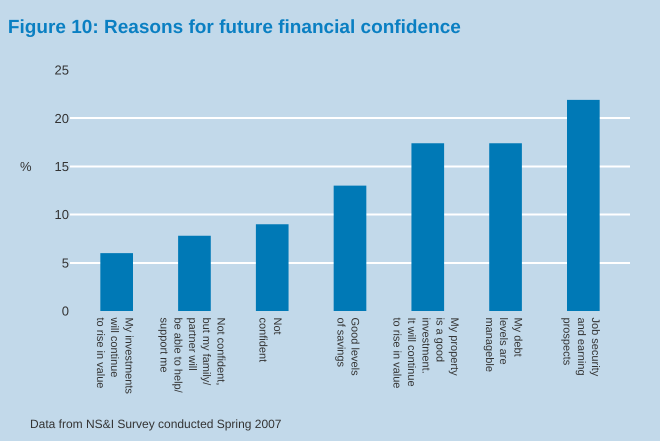  Describe the element at coordinates (65, 262) in the screenshot. I see `y-tick-label: 5` at that location.